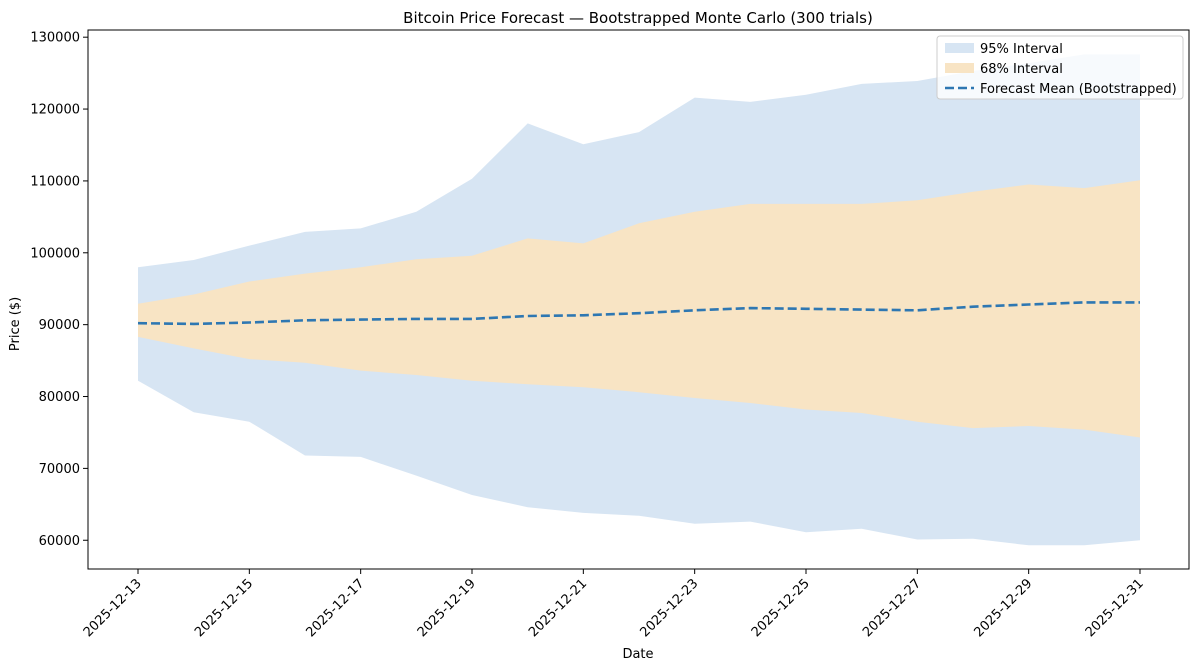  What do you see at coordinates (1115, 608) in the screenshot?
I see `x-tick-label: 2025-12-31` at bounding box center [1115, 608].